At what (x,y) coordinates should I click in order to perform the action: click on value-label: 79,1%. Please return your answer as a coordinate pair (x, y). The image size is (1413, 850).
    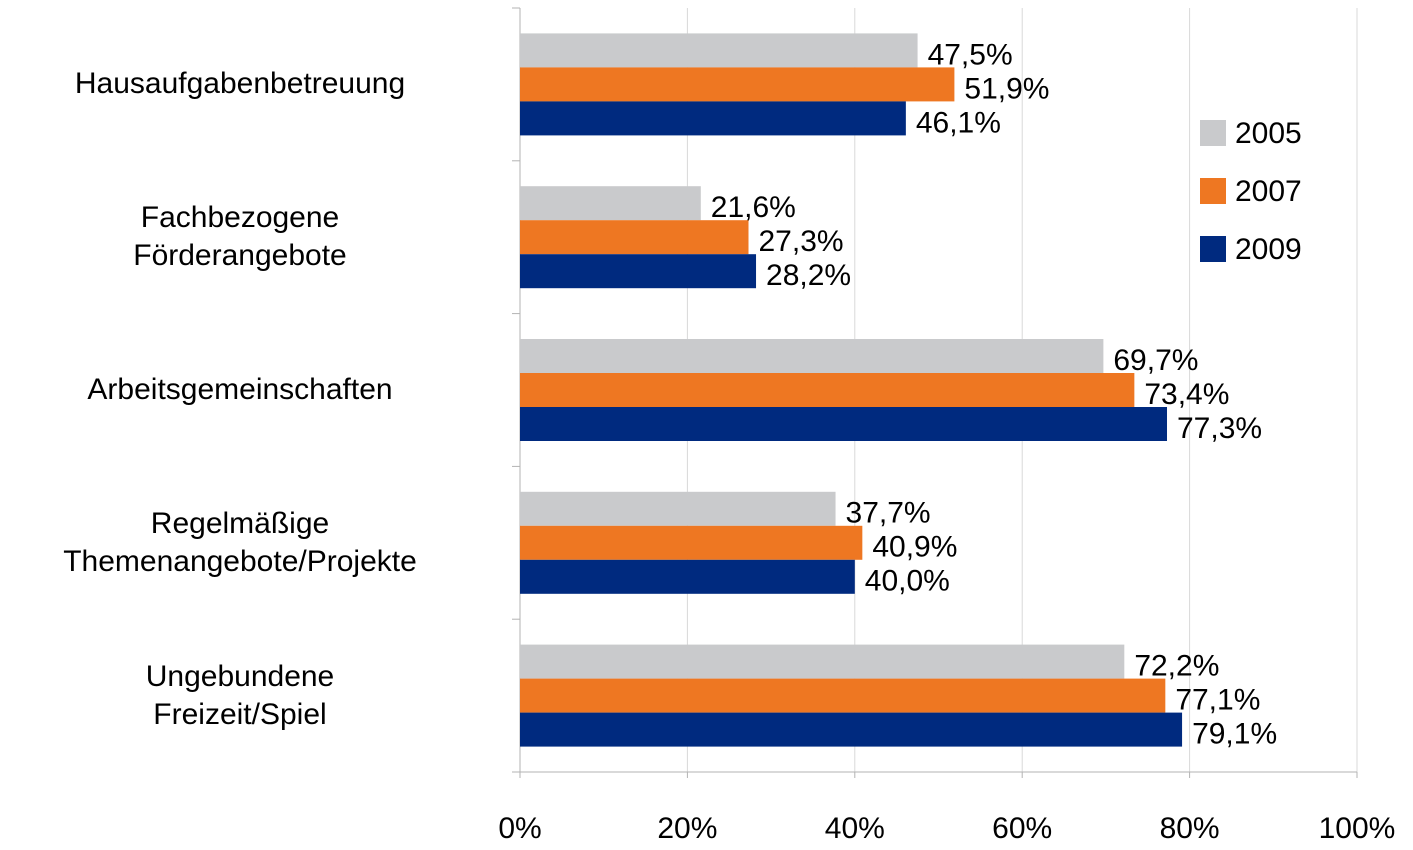
    Looking at the image, I should click on (1234, 734).